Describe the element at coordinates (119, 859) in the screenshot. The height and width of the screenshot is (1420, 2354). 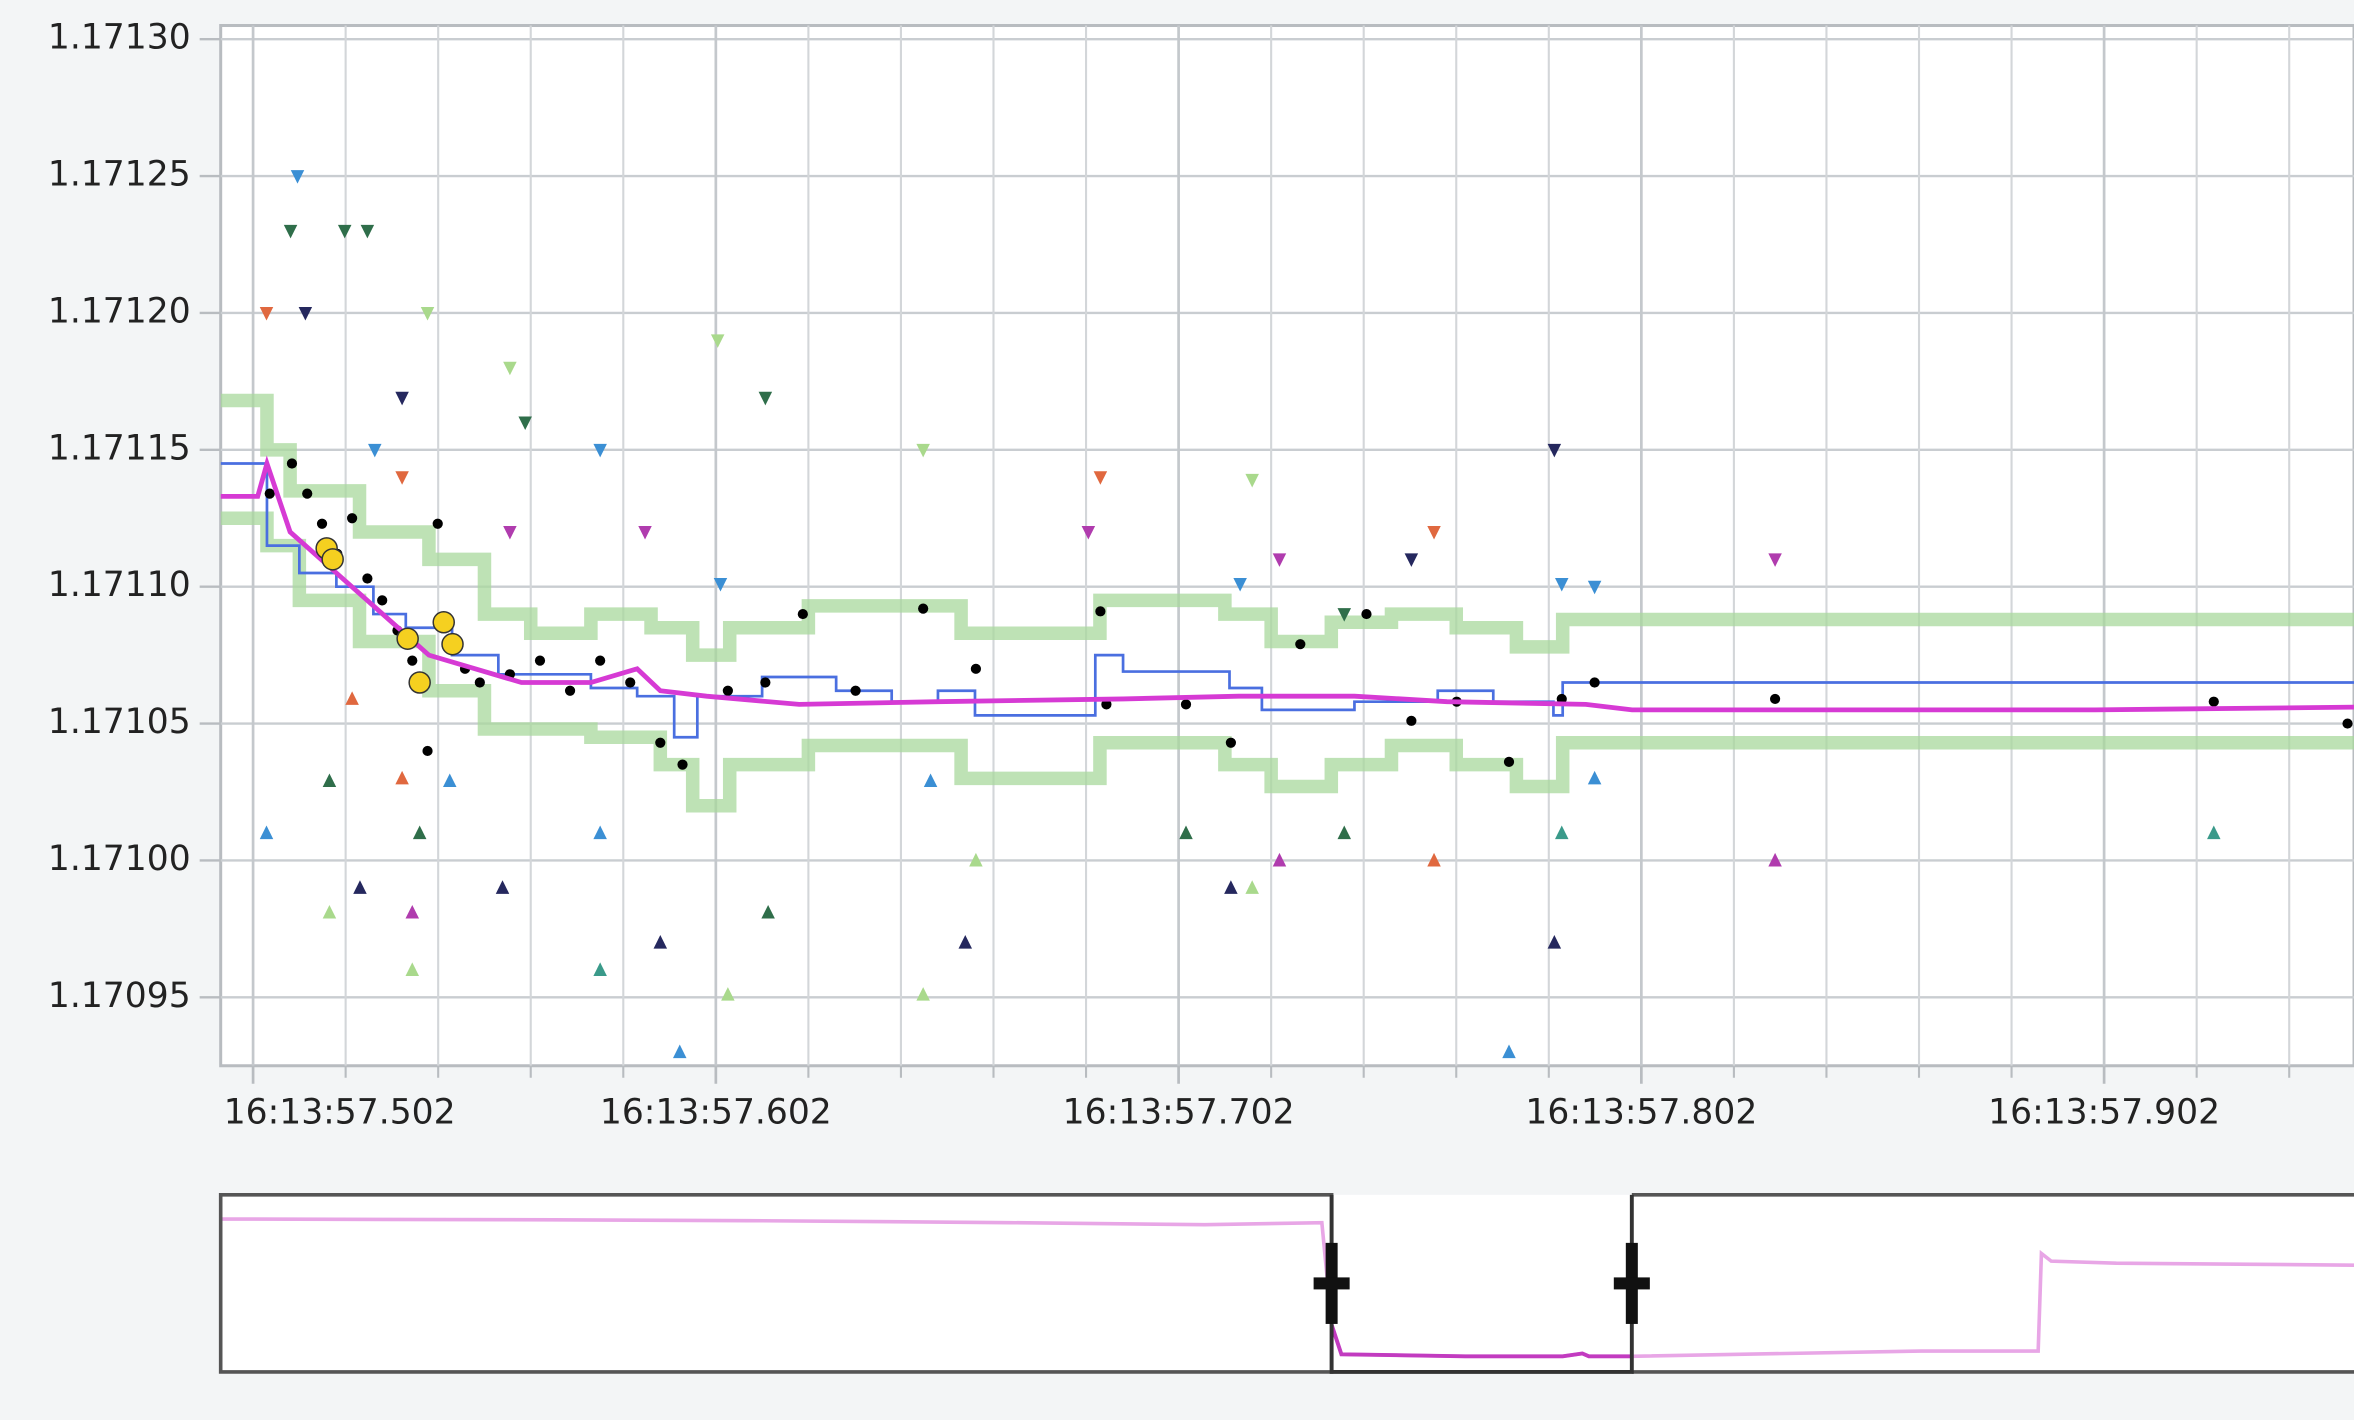
I see `y-tick-label: 1.17100` at that location.